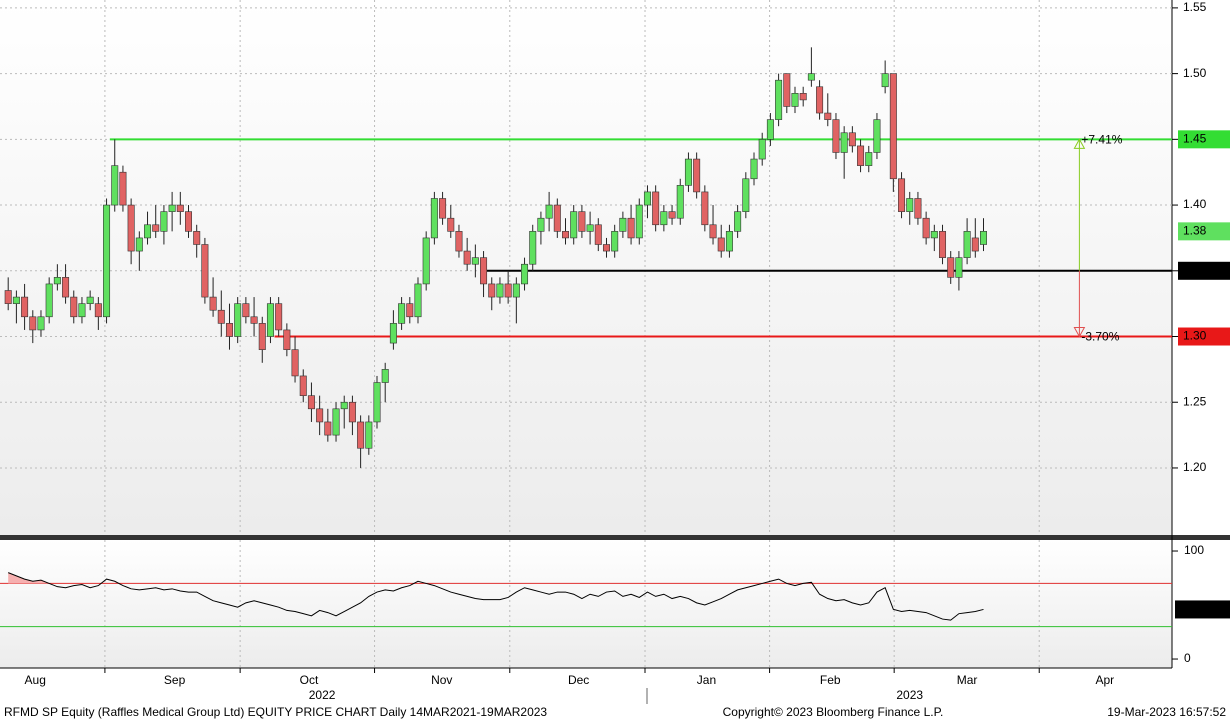 This screenshot has width=1230, height=722. What do you see at coordinates (967, 680) in the screenshot?
I see `x-tick-label: Mar` at bounding box center [967, 680].